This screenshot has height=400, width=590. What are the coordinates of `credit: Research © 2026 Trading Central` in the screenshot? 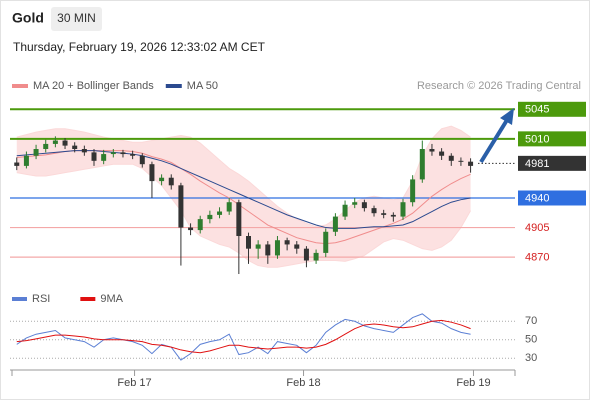 It's located at (499, 86).